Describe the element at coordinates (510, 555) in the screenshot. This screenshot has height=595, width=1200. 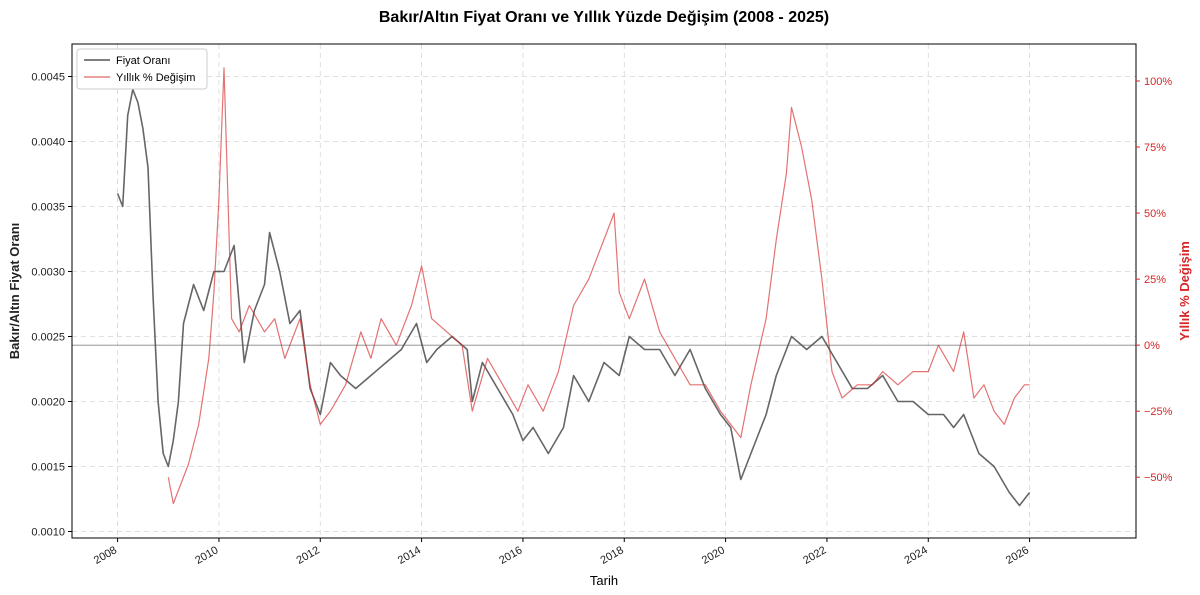
I see `x-tick-label: 2016` at that location.